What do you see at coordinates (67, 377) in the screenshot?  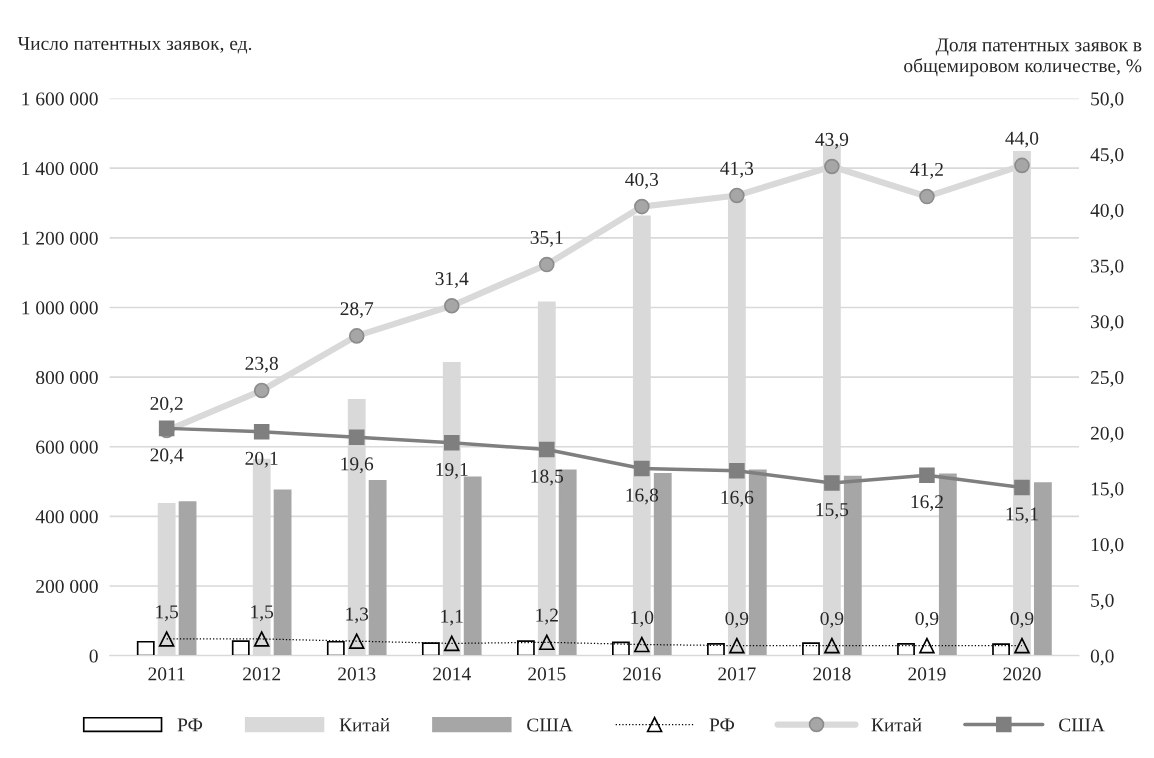 I see `y-tick-label: 800 000` at bounding box center [67, 377].